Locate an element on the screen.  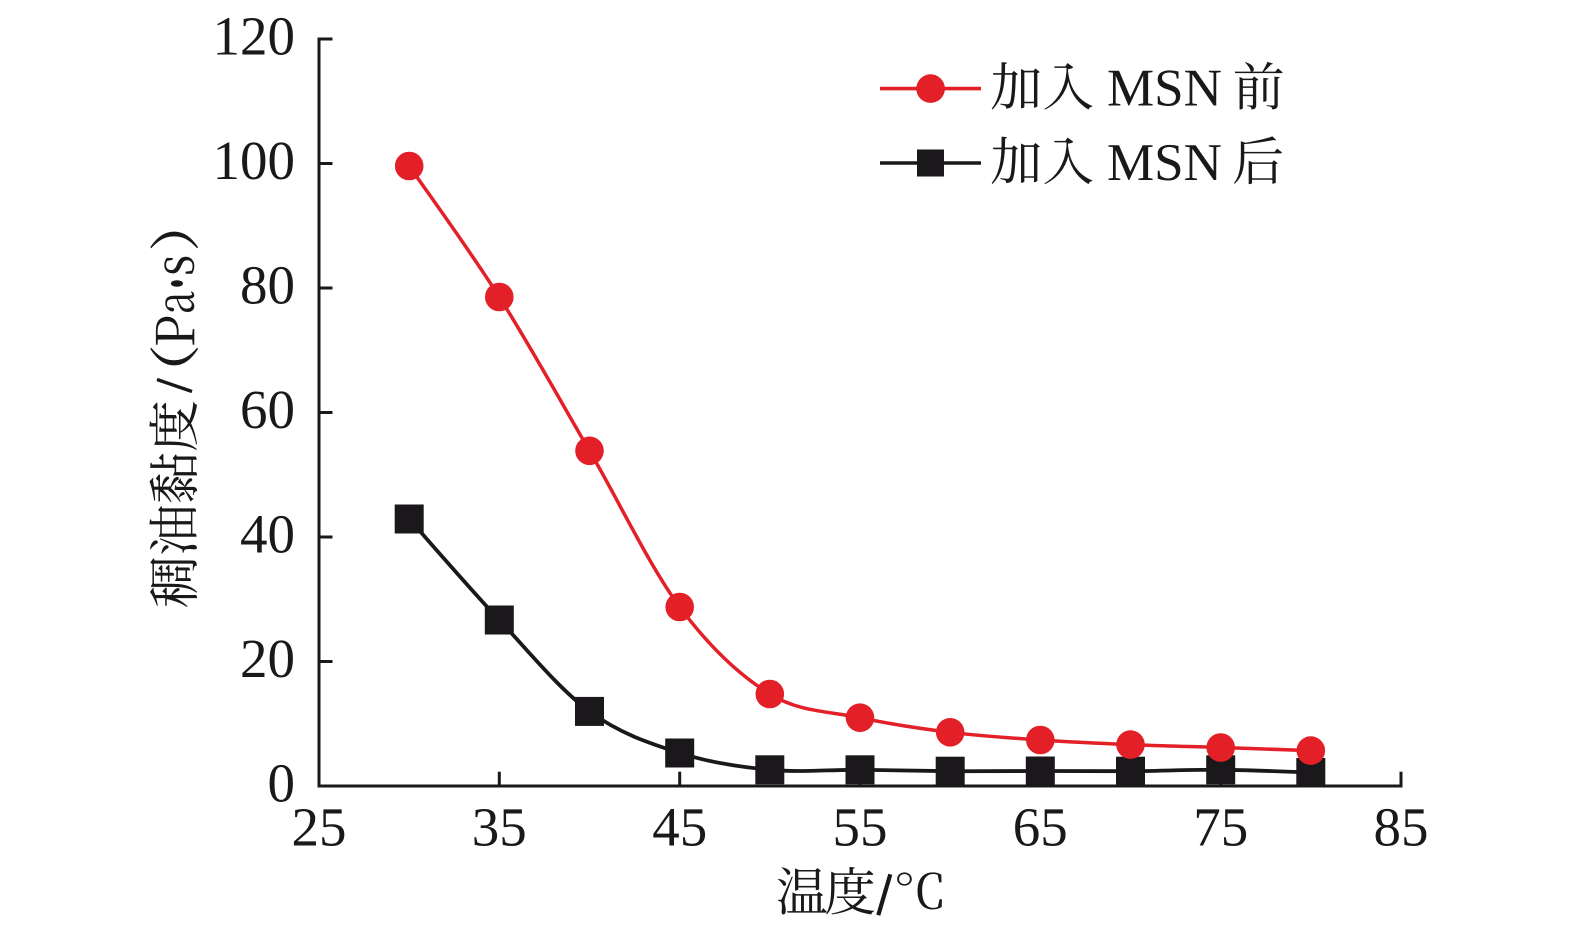
svg-text: 85 is located at coordinates (1401, 826).